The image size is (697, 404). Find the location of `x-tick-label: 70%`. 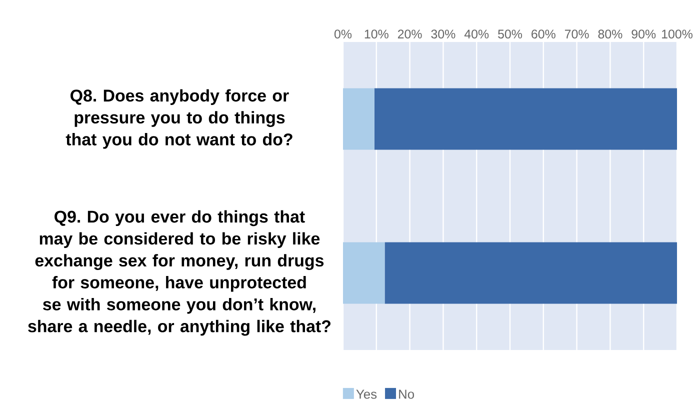

x-tick-label: 70% is located at coordinates (576, 34).